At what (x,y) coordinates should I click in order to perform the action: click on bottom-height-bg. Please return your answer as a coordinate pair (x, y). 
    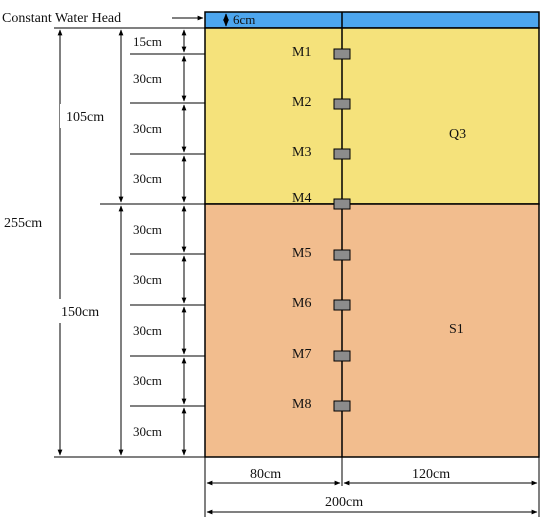
    Looking at the image, I should click on (87, 311).